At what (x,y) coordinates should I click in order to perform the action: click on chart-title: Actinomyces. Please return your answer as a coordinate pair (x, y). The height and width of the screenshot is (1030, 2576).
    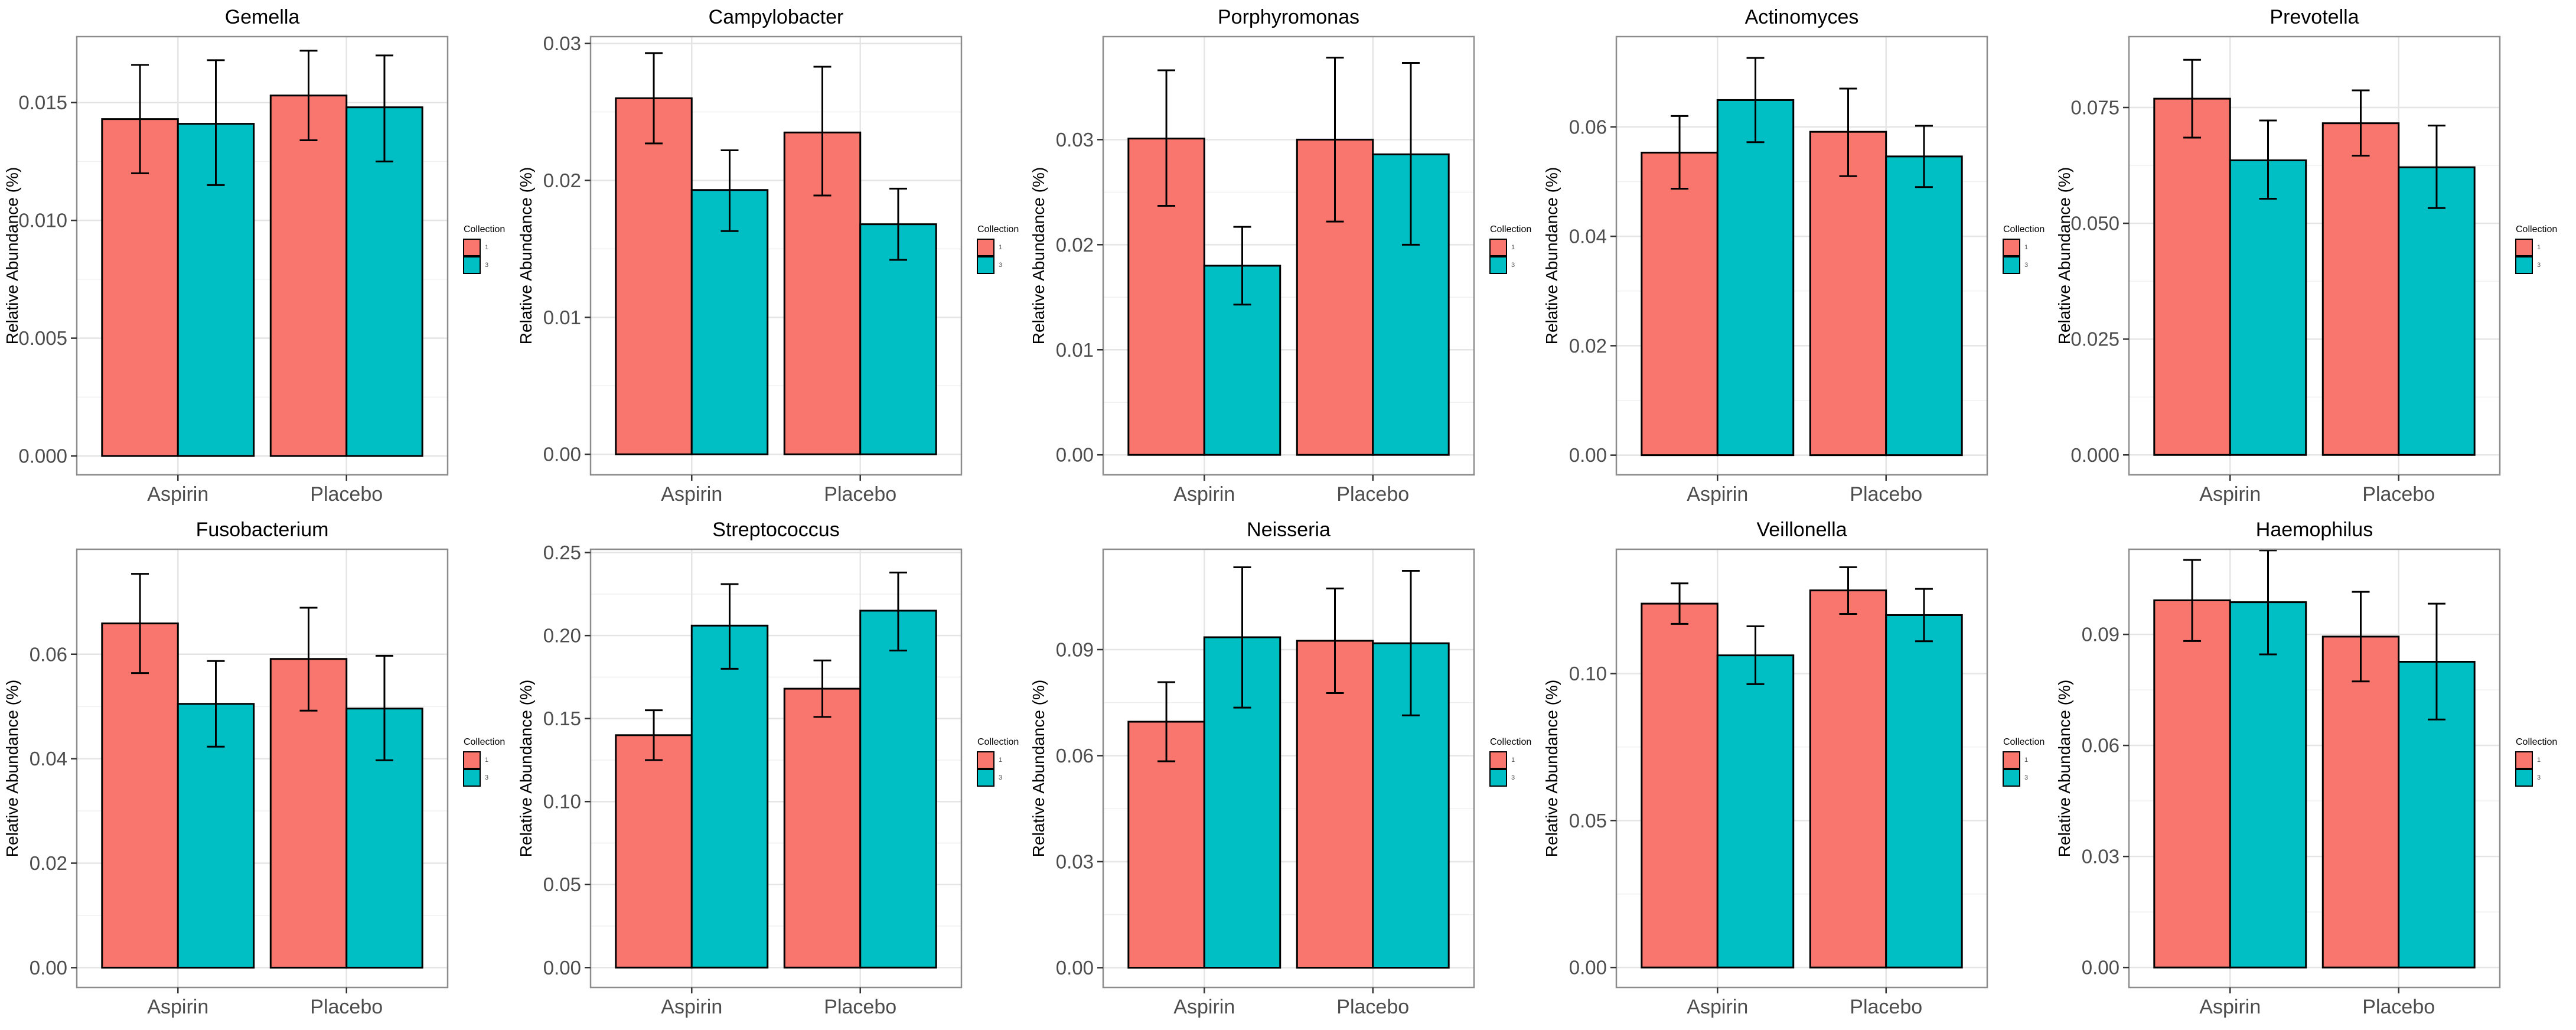
    Looking at the image, I should click on (1802, 17).